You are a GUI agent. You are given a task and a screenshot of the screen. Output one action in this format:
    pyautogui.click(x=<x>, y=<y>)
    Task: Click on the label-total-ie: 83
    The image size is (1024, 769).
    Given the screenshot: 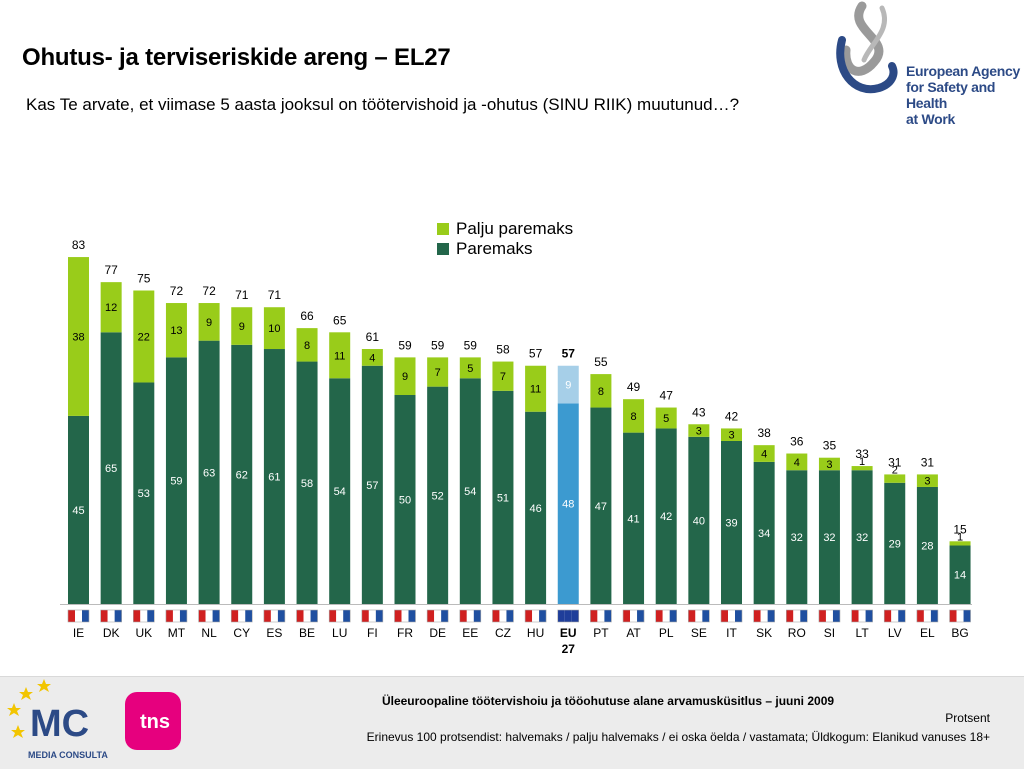 What is the action you would take?
    pyautogui.click(x=79, y=245)
    